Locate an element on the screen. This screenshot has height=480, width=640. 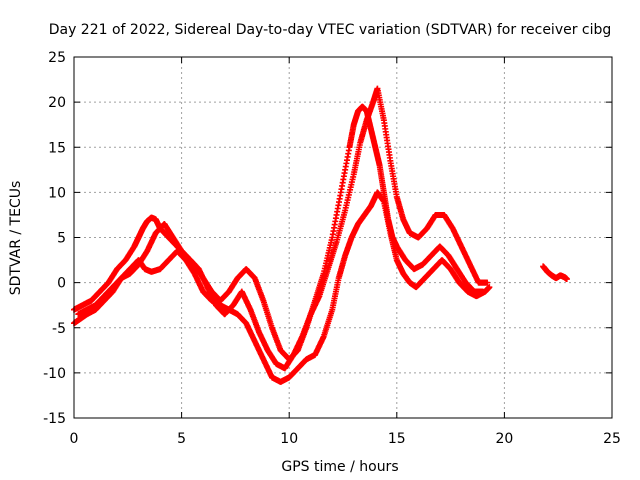
x-tick-label: 15 is located at coordinates (397, 439).